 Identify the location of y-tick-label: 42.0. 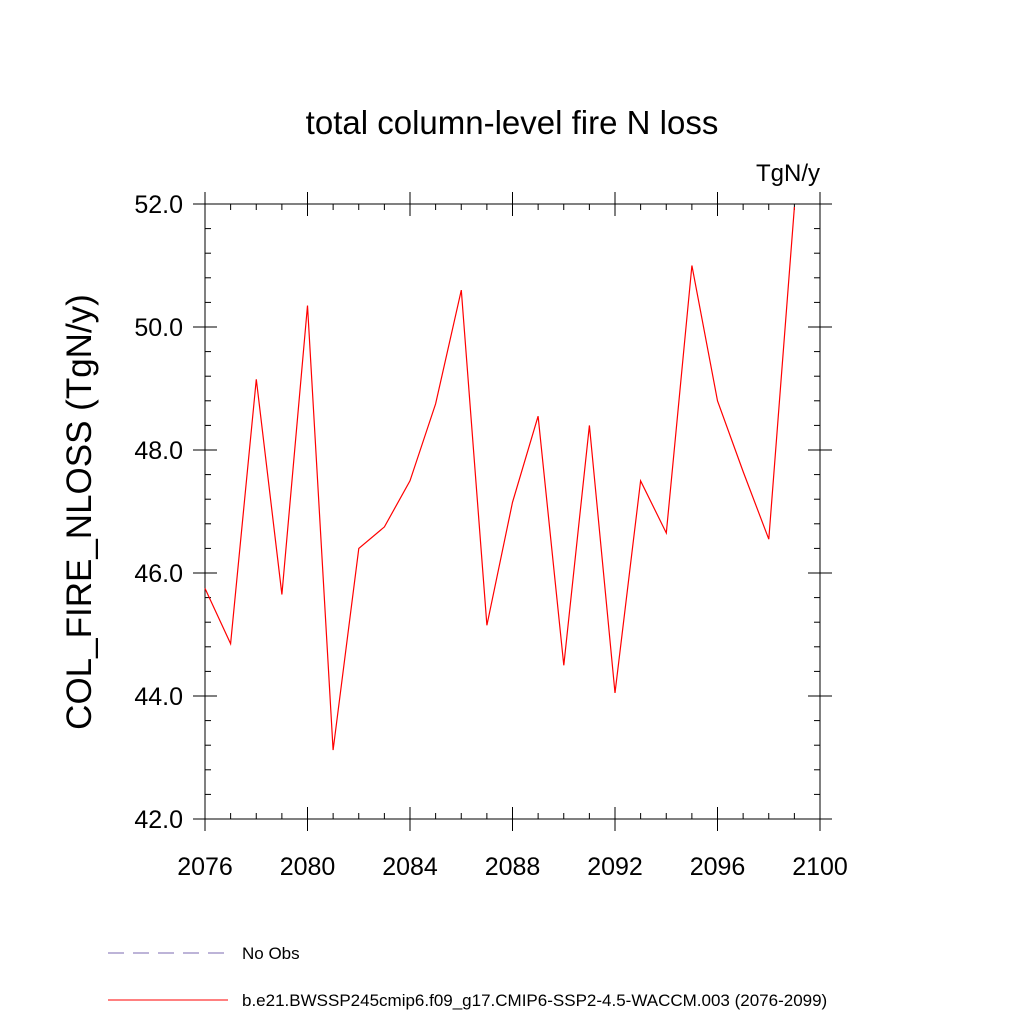
(158, 820).